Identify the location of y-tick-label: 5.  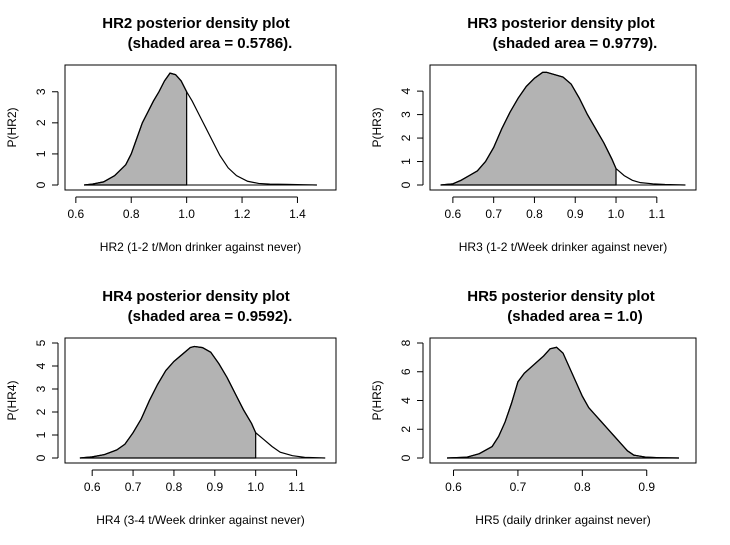
(41, 342).